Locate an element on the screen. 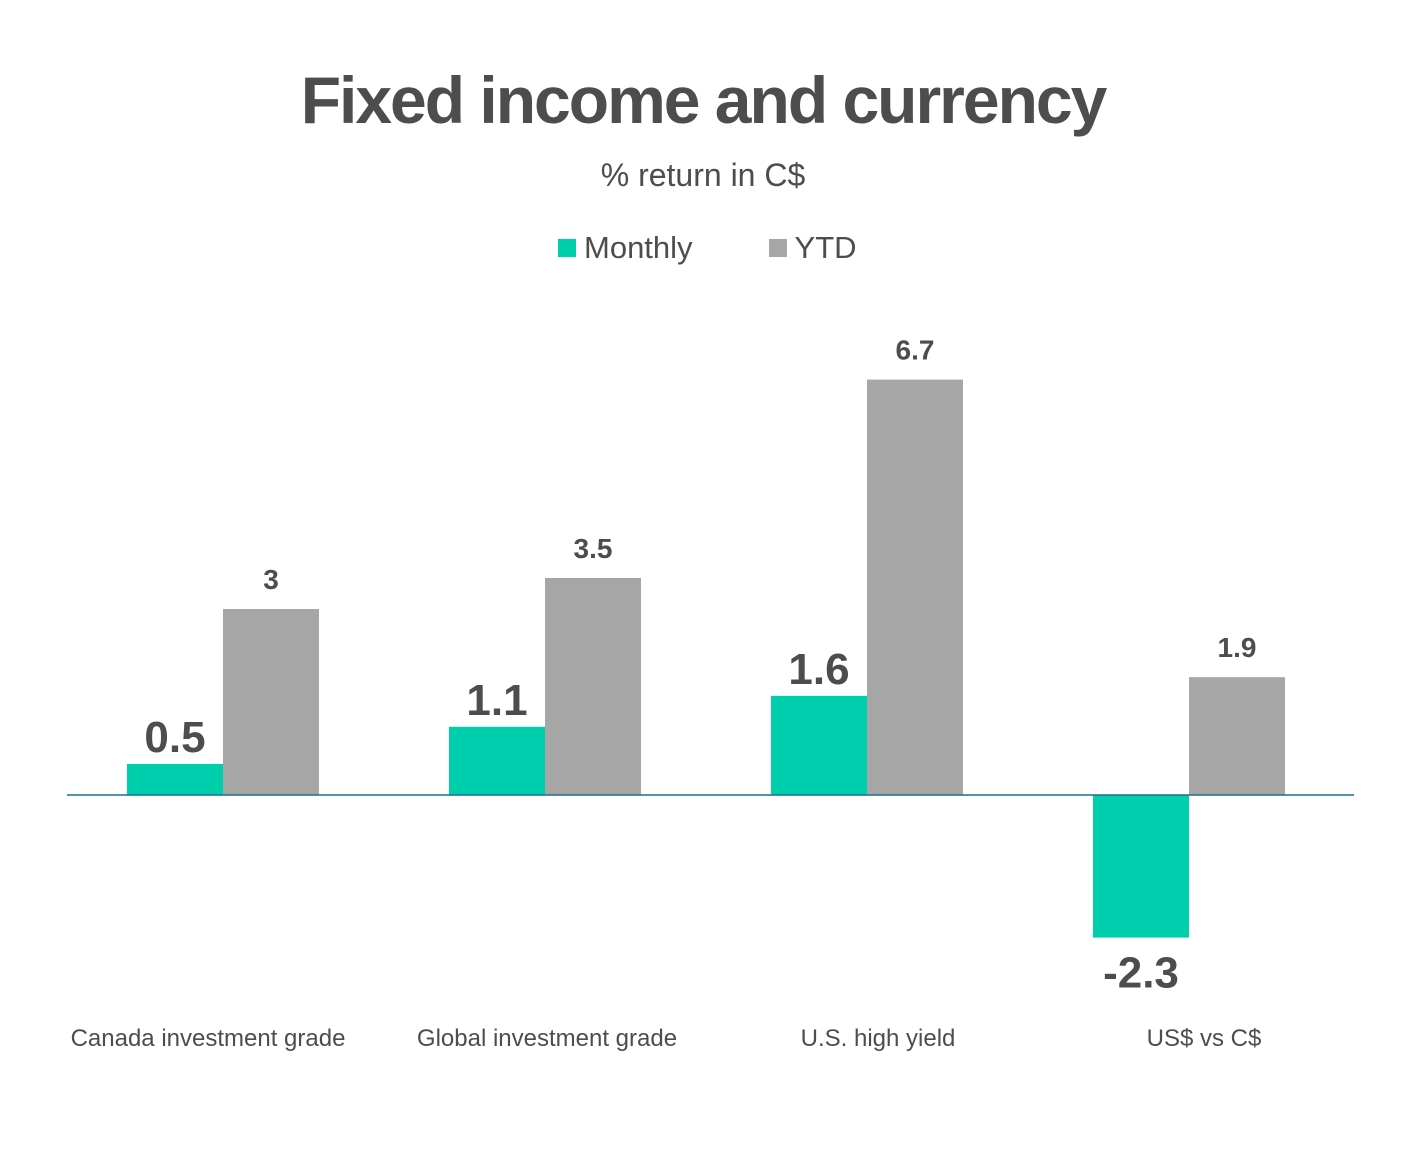 This screenshot has height=1155, width=1406. data-label-ytd-u-s-high-yield: 6.7 is located at coordinates (915, 350).